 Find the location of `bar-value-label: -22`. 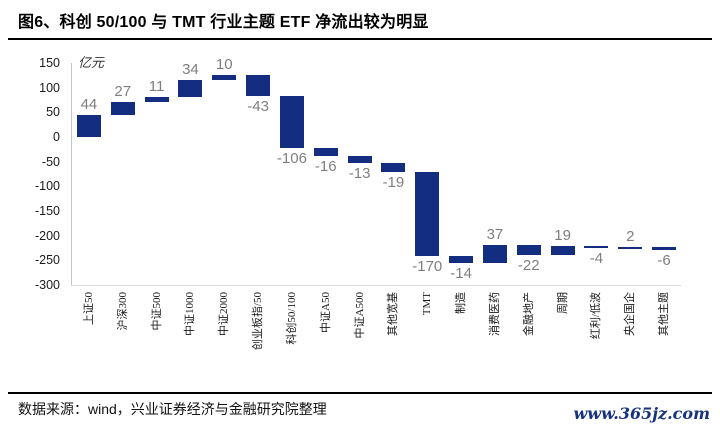

bar-value-label: -22 is located at coordinates (528, 266).